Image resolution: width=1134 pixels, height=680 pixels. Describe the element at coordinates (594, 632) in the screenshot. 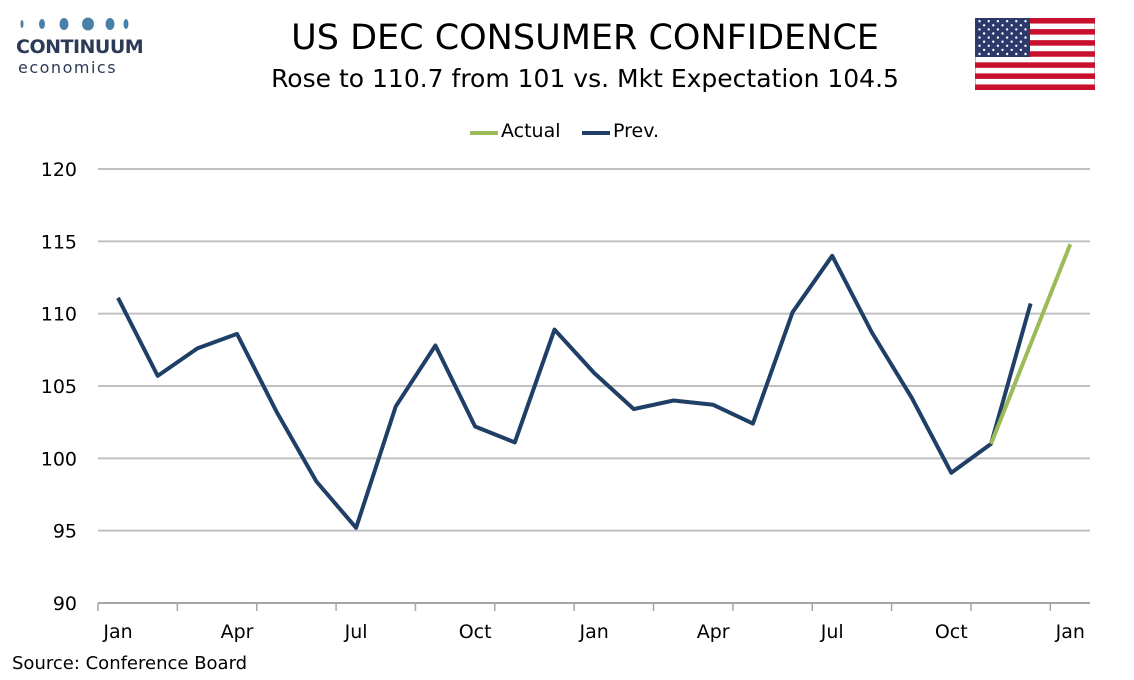

I see `x-tick-label-4: Jan` at that location.